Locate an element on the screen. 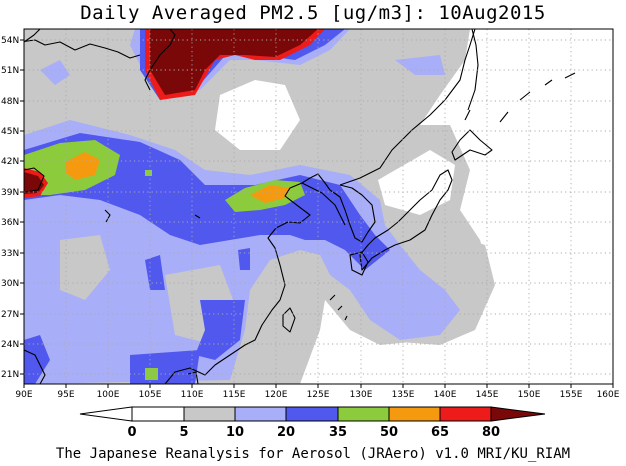 The width and height of the screenshot is (626, 466). lon-label: 110E is located at coordinates (192, 395).